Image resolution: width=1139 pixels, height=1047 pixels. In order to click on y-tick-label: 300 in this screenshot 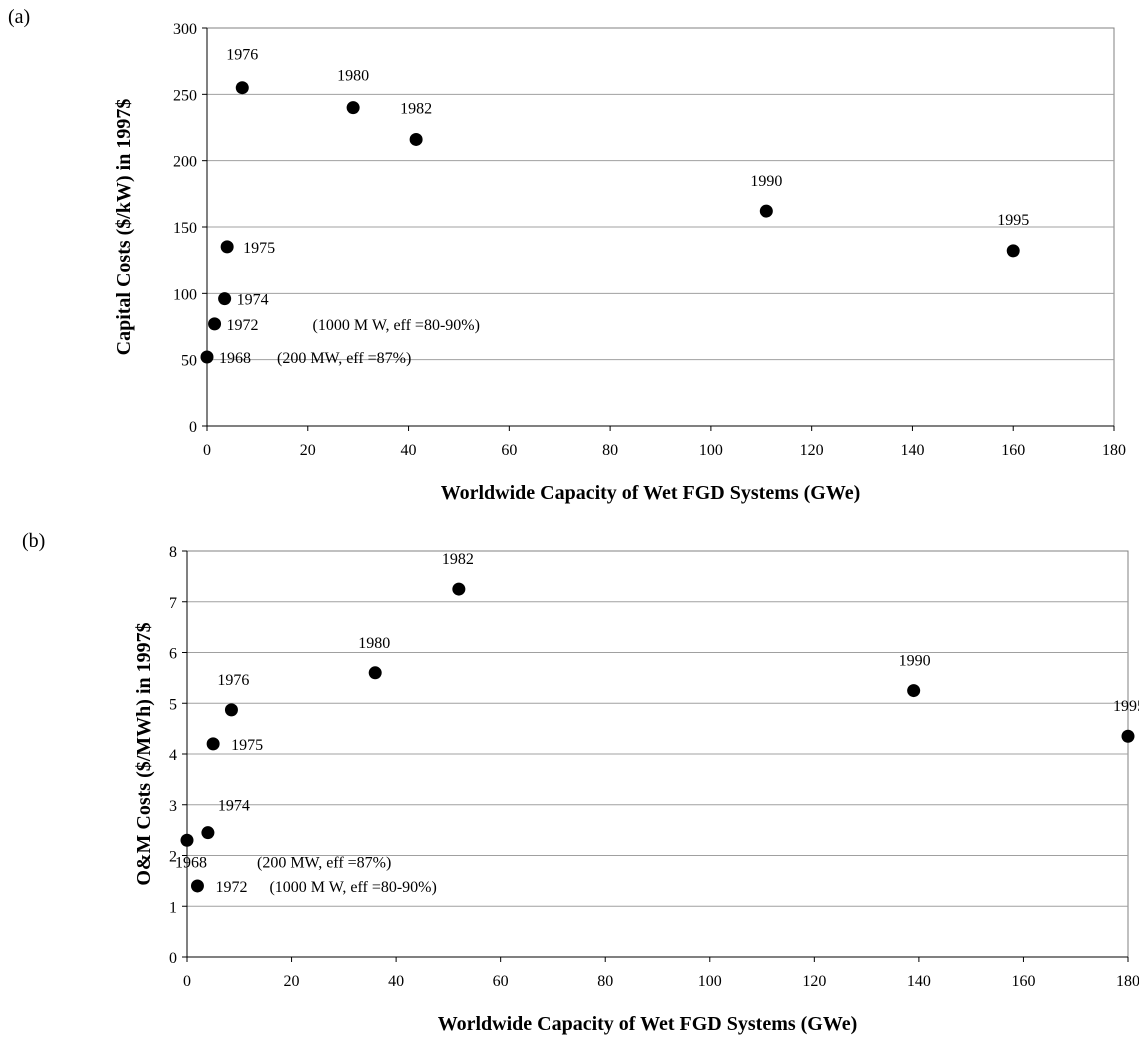, I will do `click(185, 29)`.